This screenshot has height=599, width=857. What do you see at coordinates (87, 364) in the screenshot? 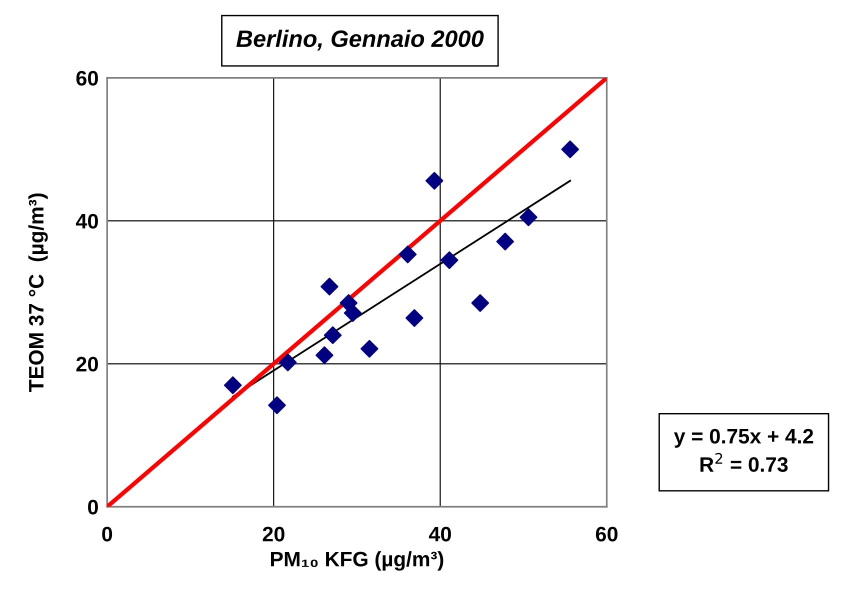
I see `y-tick-label: 20` at bounding box center [87, 364].